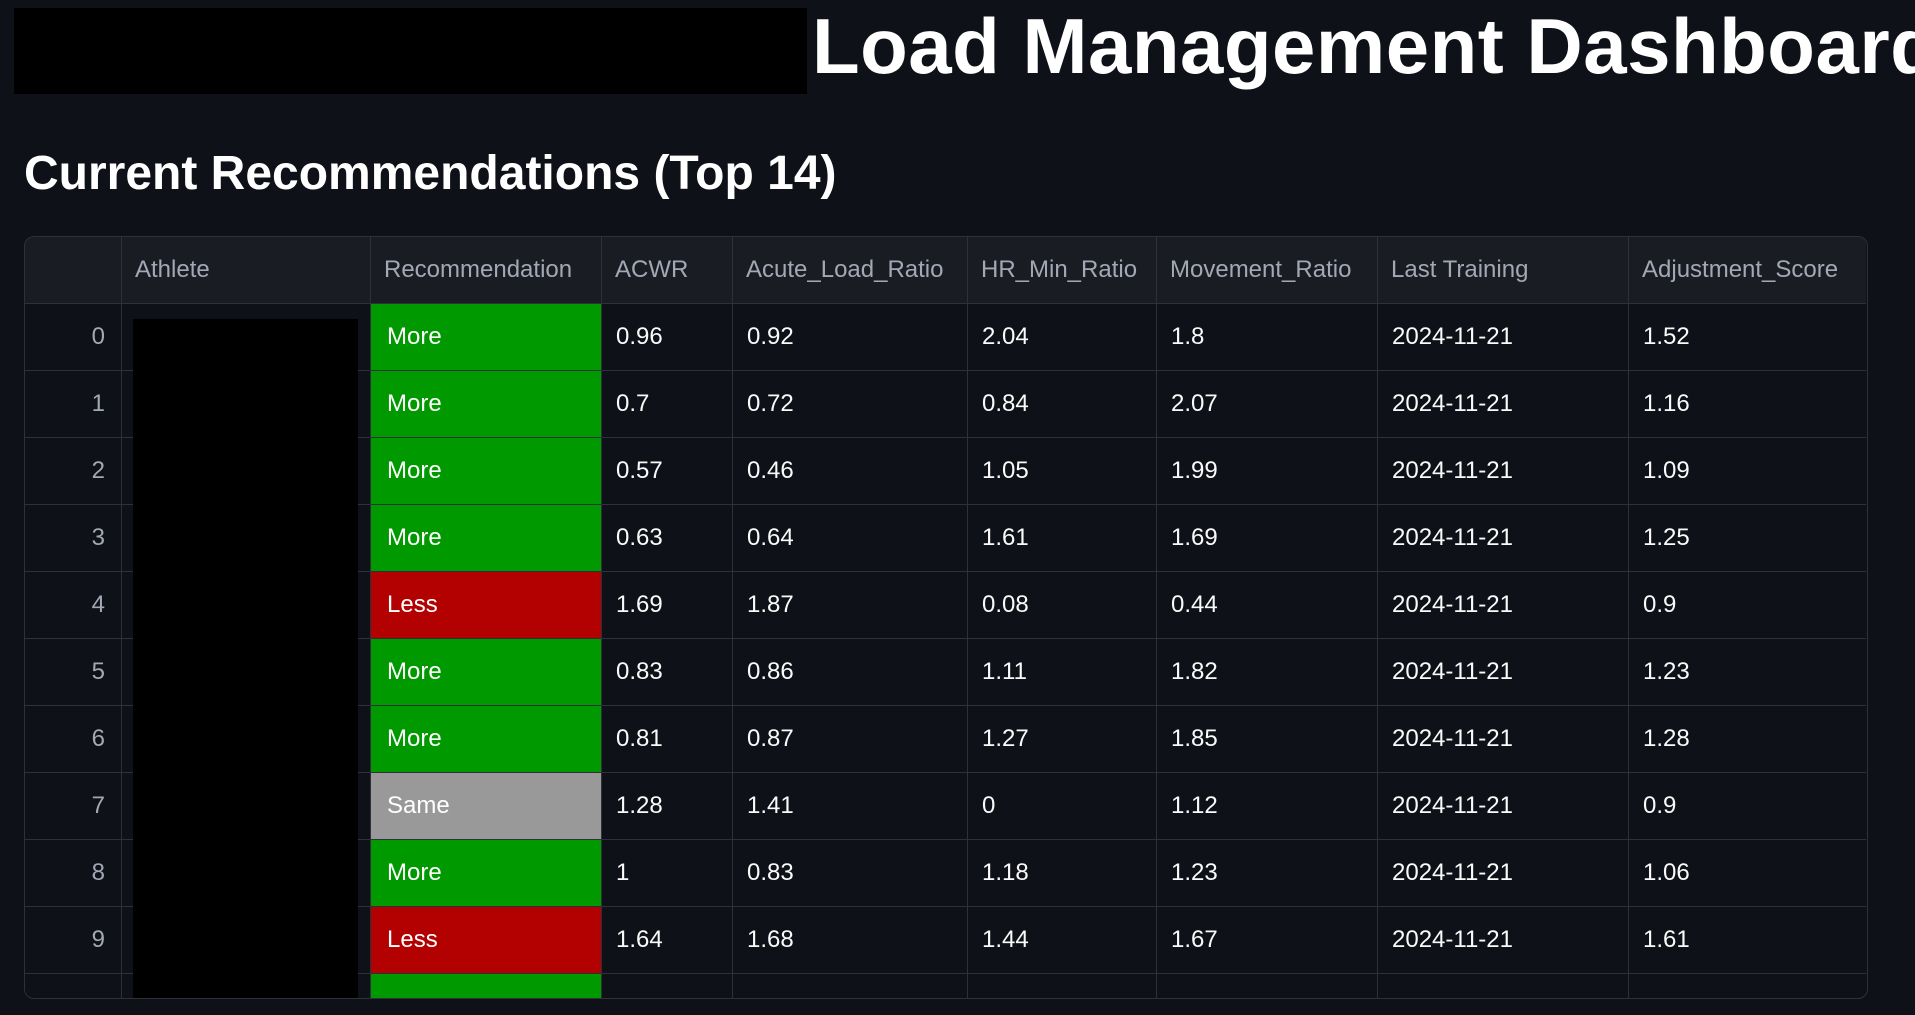 This screenshot has height=1015, width=1915. Describe the element at coordinates (1062, 986) in the screenshot. I see `hr-min-ratio-cell` at that location.